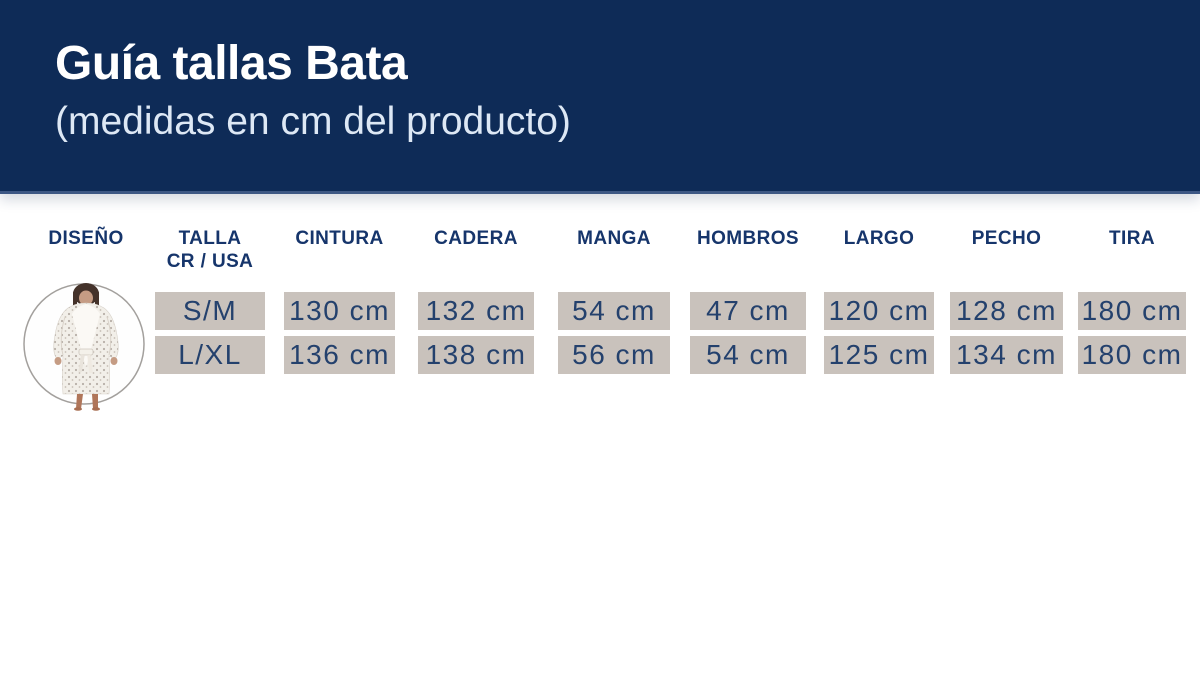 Image resolution: width=1200 pixels, height=697 pixels. I want to click on cell-manga-l-xl: 56 cm, so click(614, 355).